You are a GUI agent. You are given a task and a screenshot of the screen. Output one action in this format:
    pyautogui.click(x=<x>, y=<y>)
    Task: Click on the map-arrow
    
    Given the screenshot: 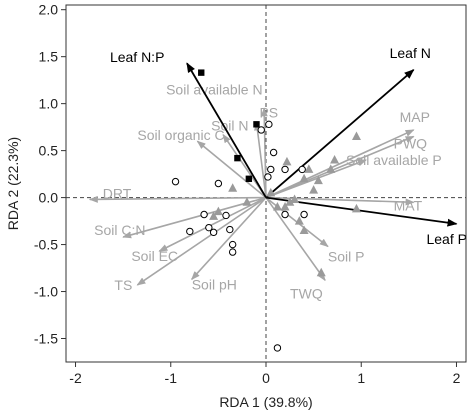 What is the action you would take?
    pyautogui.click(x=340, y=164)
    